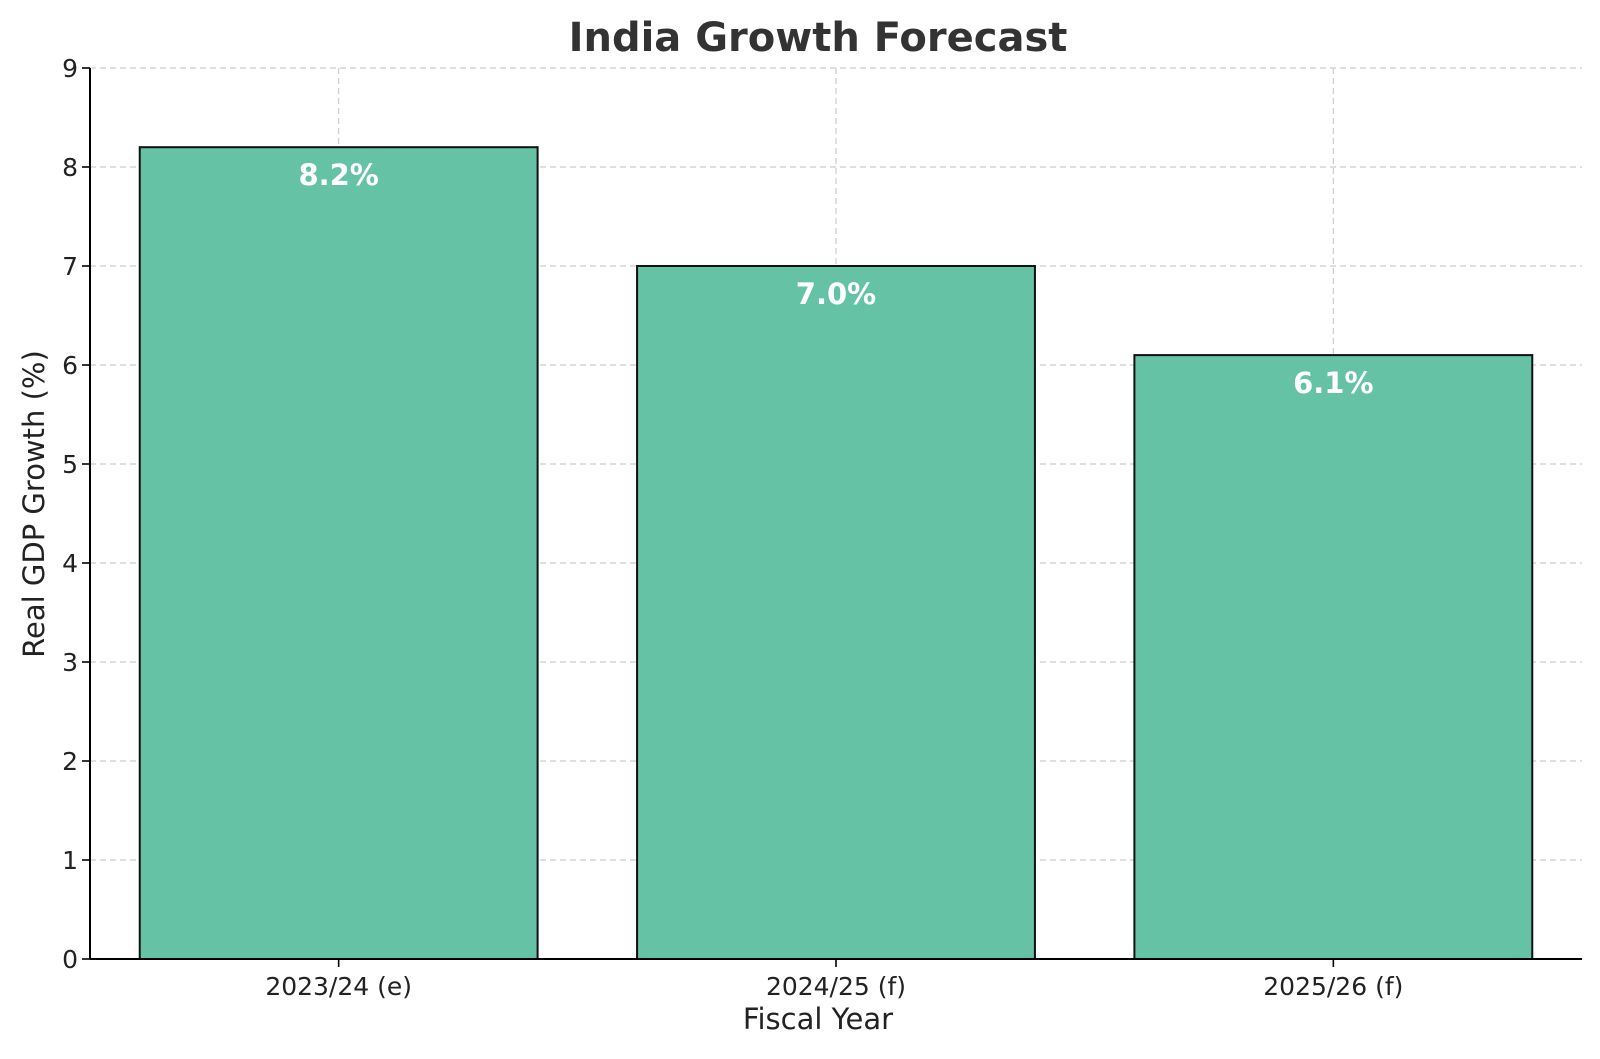  I want to click on y-tick-label: 7, so click(70, 266).